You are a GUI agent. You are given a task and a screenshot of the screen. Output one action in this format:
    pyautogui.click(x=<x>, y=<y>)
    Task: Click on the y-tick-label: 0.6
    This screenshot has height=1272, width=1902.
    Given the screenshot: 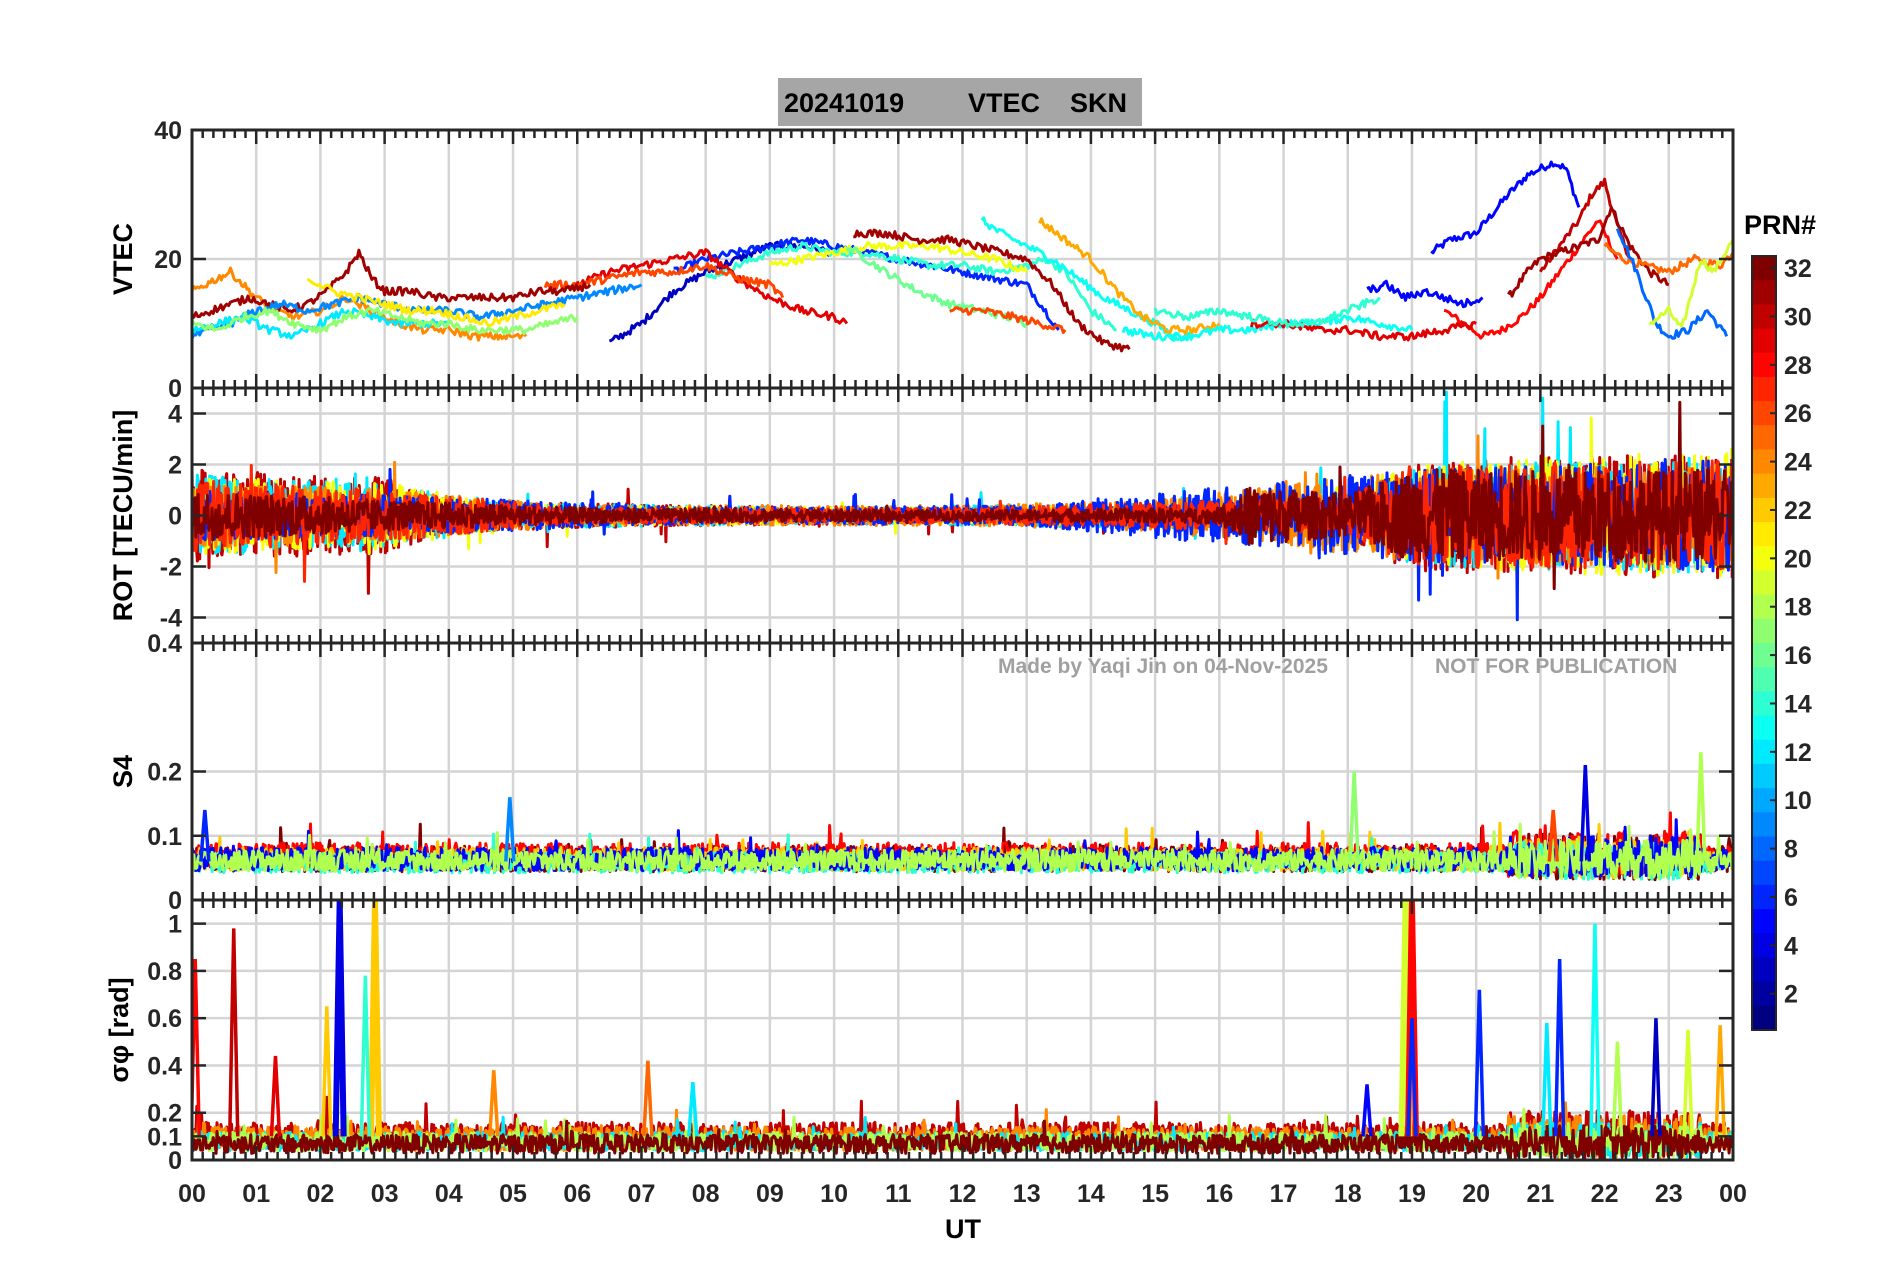 What is the action you would take?
    pyautogui.click(x=164, y=1019)
    